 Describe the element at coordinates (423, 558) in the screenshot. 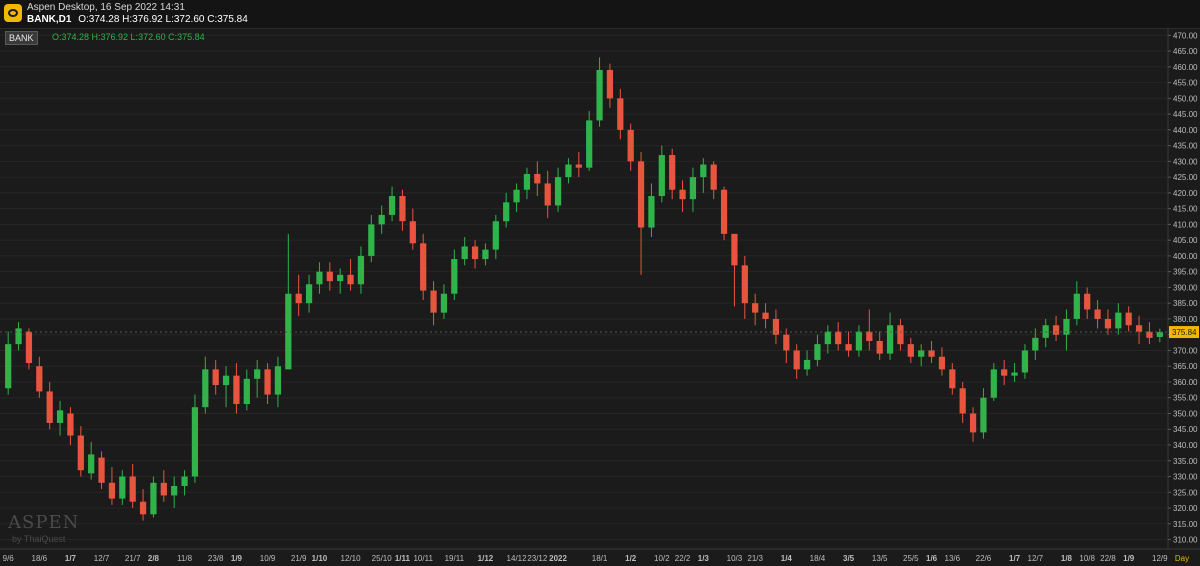

I see `x-tick-label: 10/11` at that location.